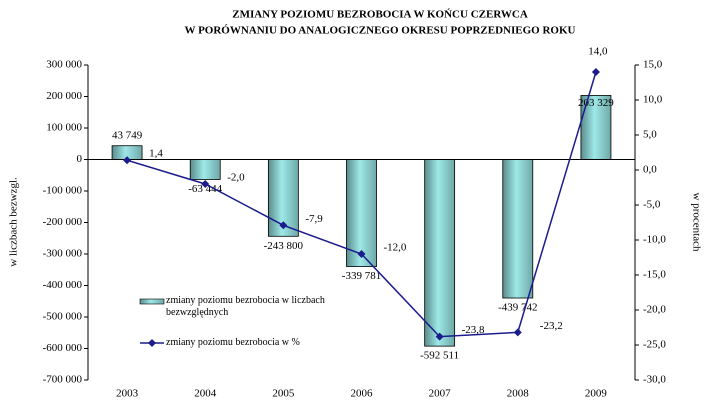 This screenshot has width=708, height=409. I want to click on bar-value-label: -243 800, so click(284, 246).